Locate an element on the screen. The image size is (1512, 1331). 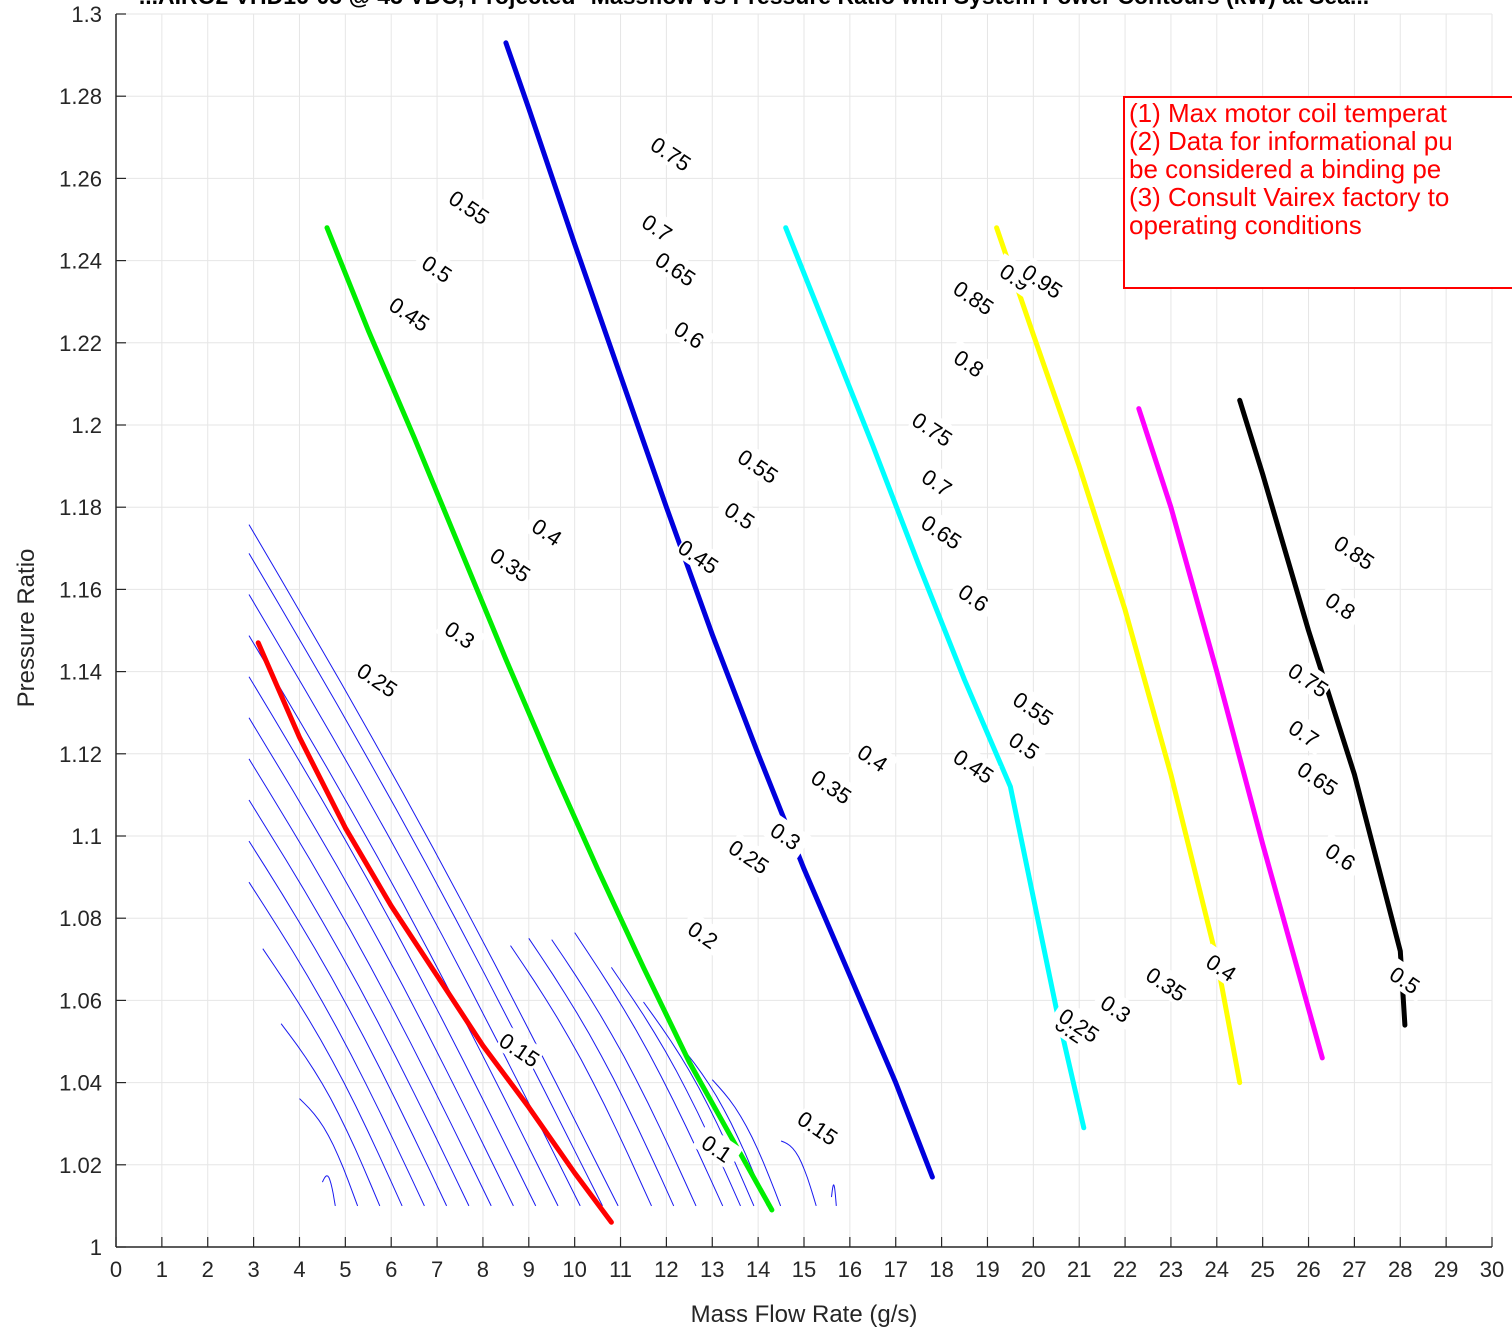
x-tick-label: 12 is located at coordinates (666, 1269).